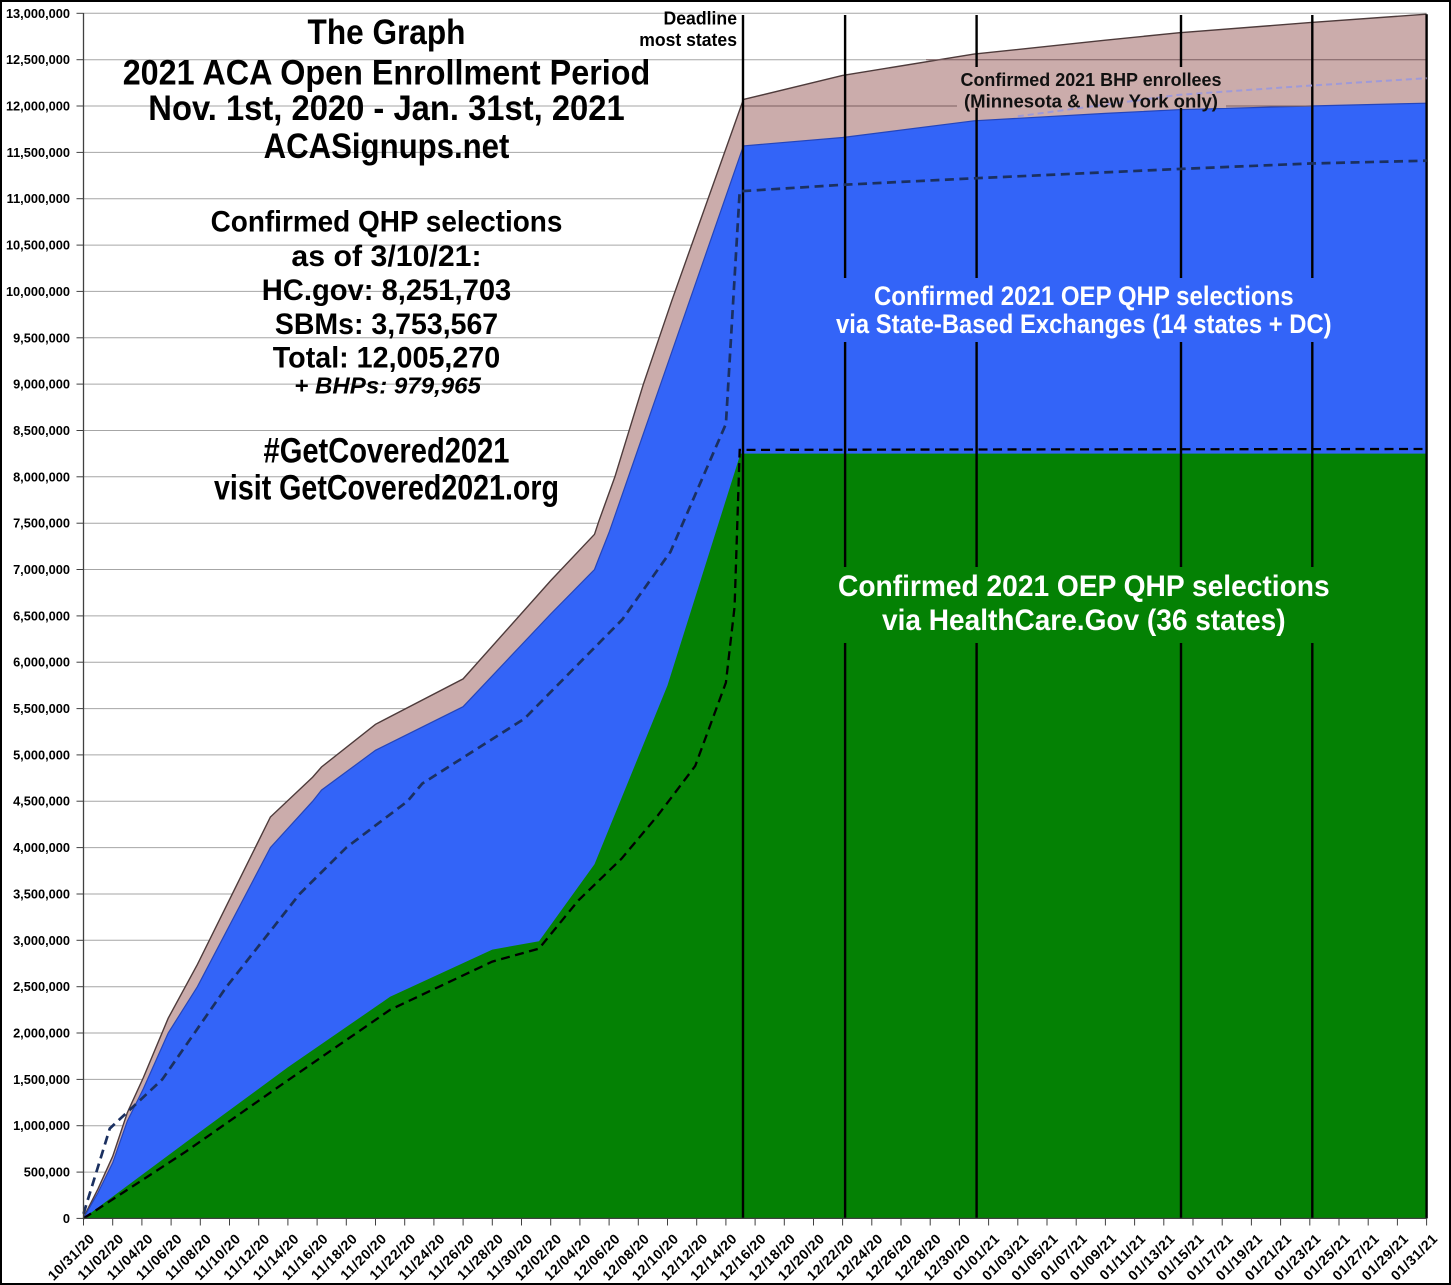 The height and width of the screenshot is (1285, 1451). What do you see at coordinates (41, 708) in the screenshot?
I see `svg-text: 5,500,000` at bounding box center [41, 708].